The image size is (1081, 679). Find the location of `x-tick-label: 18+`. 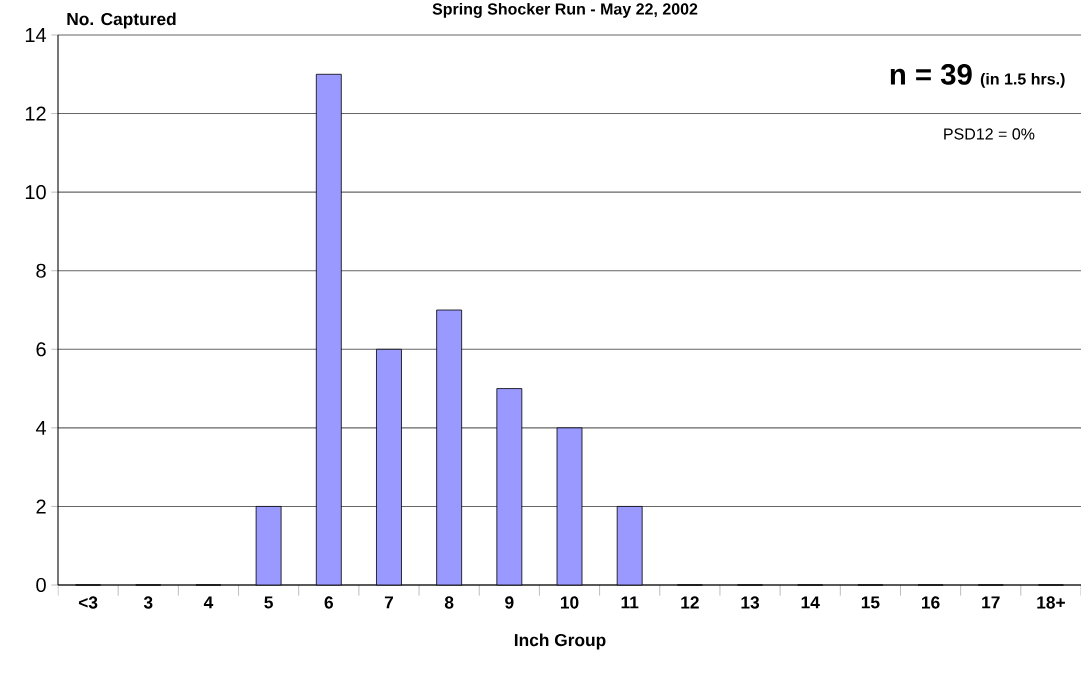

x-tick-label: 18+ is located at coordinates (1051, 602).